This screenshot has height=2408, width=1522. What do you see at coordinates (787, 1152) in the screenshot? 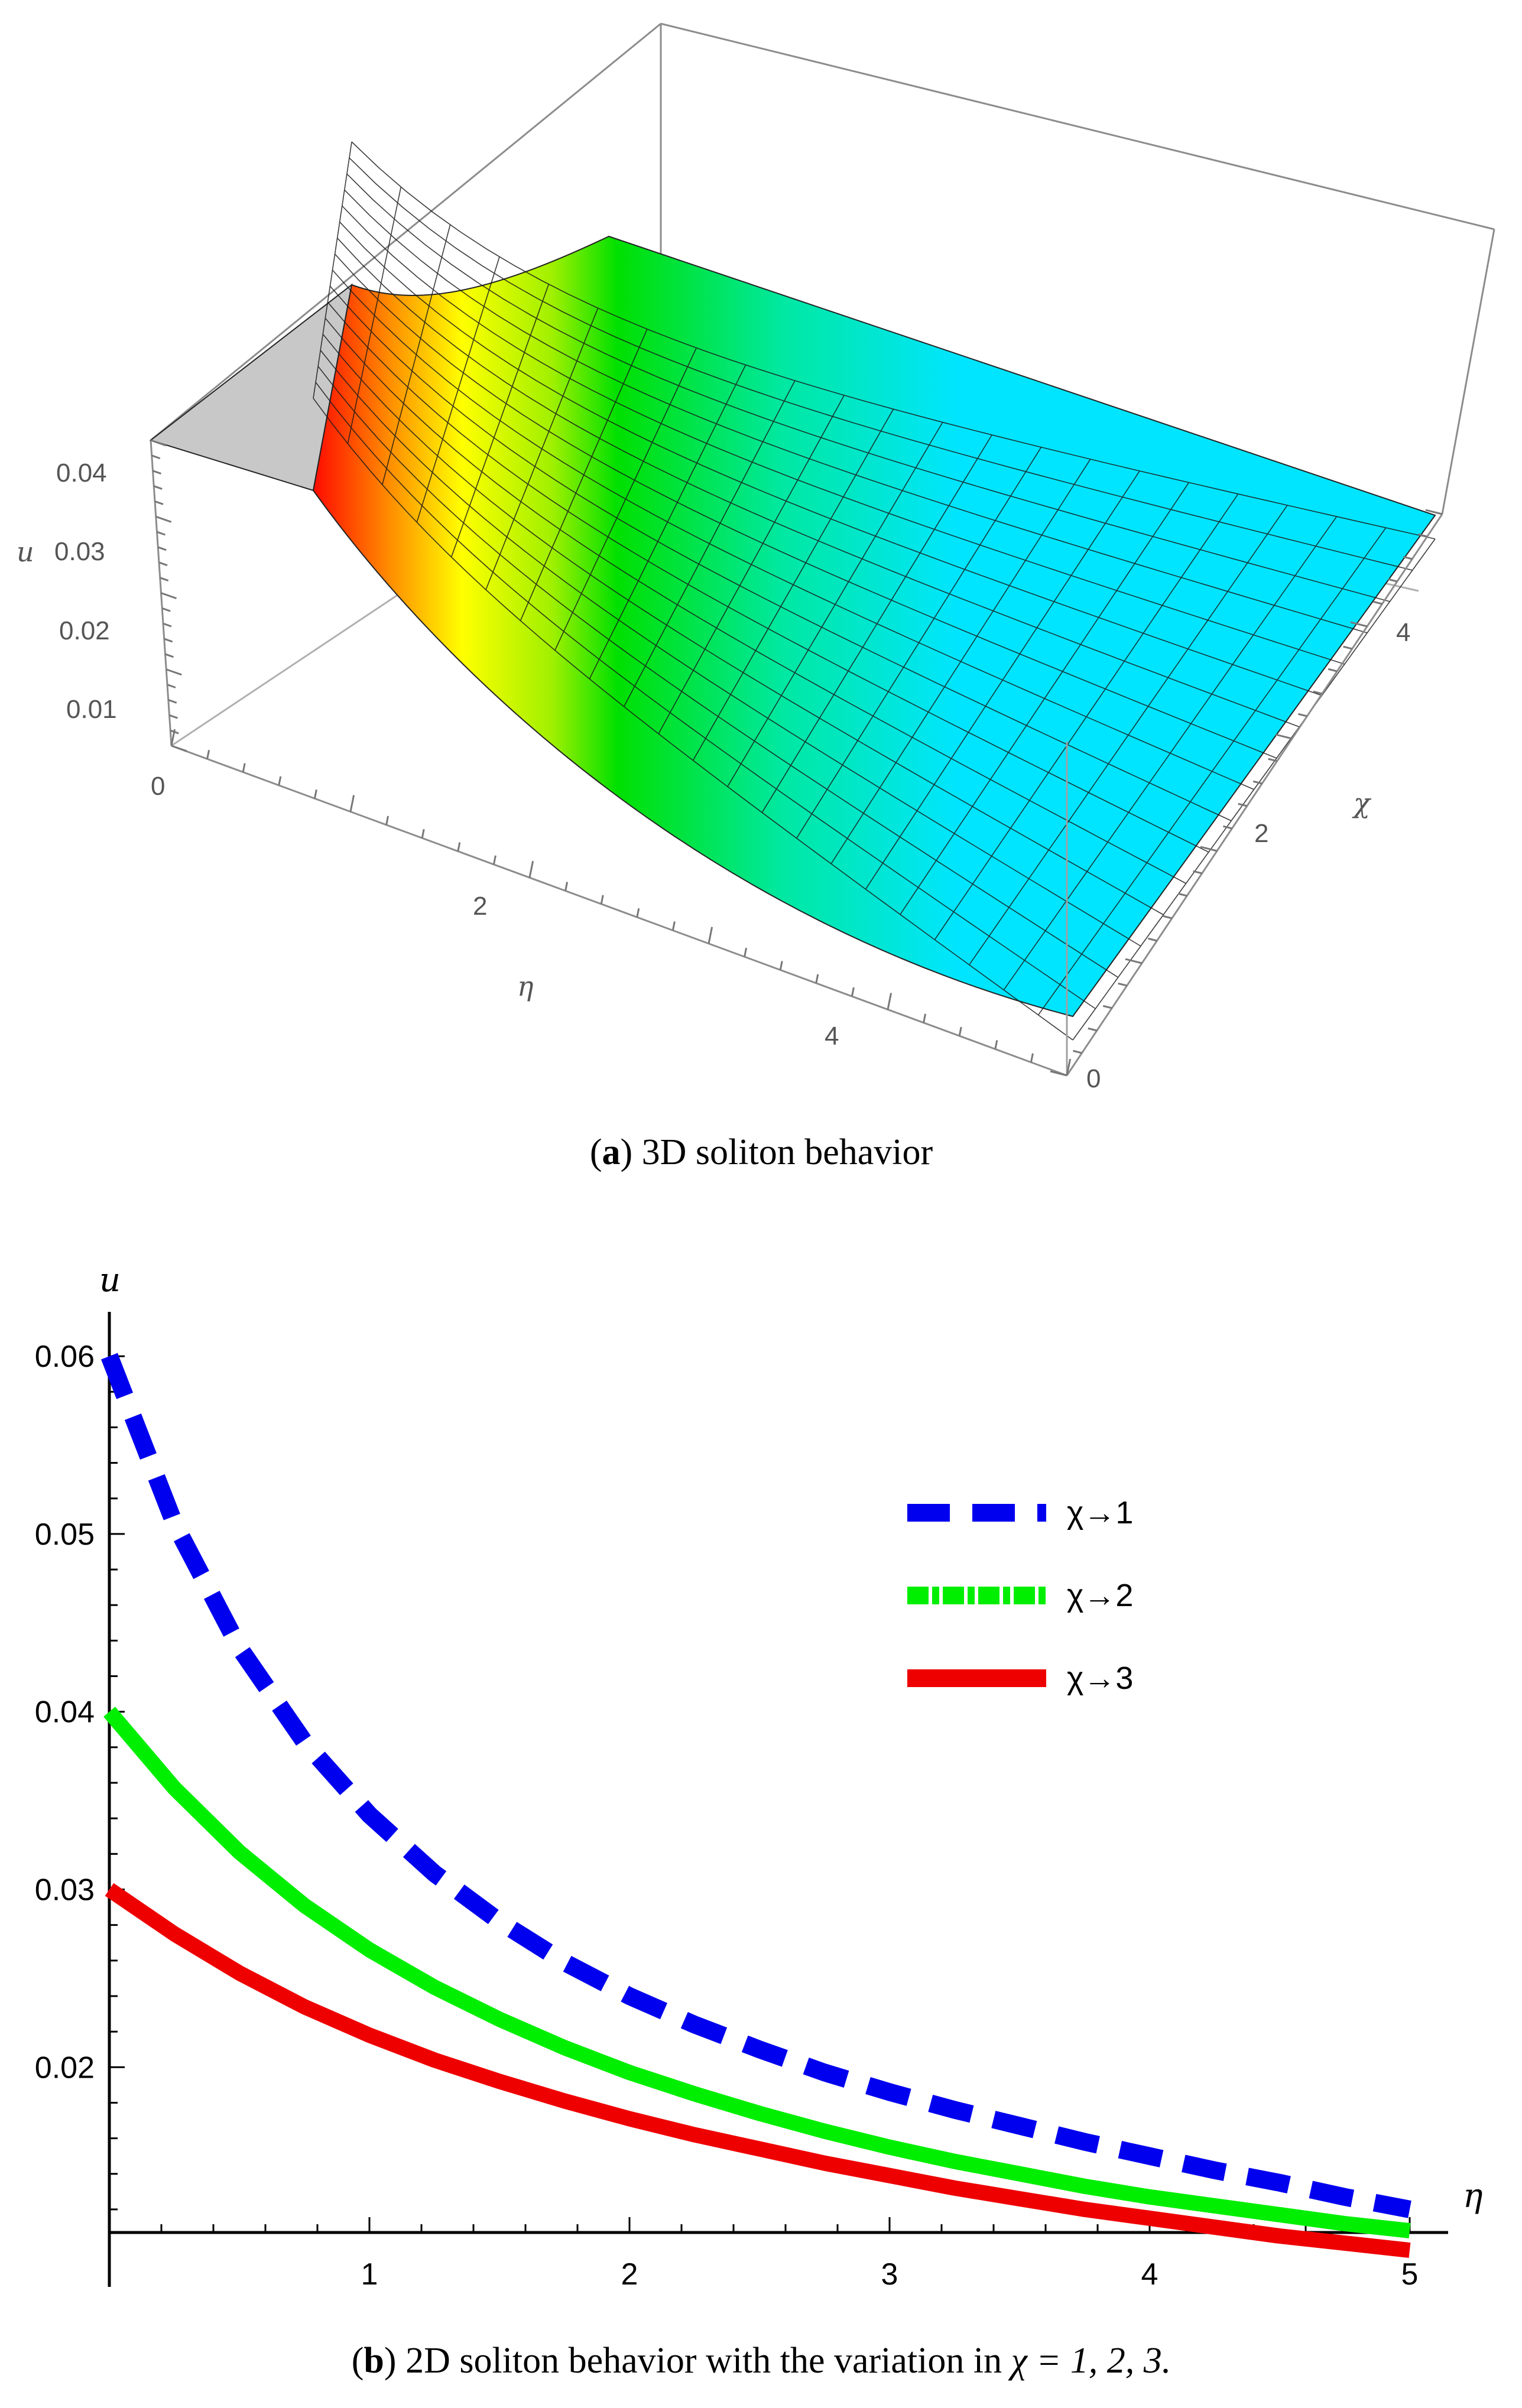
I see `panel-a-caption-text: 3D soliton behavior` at bounding box center [787, 1152].